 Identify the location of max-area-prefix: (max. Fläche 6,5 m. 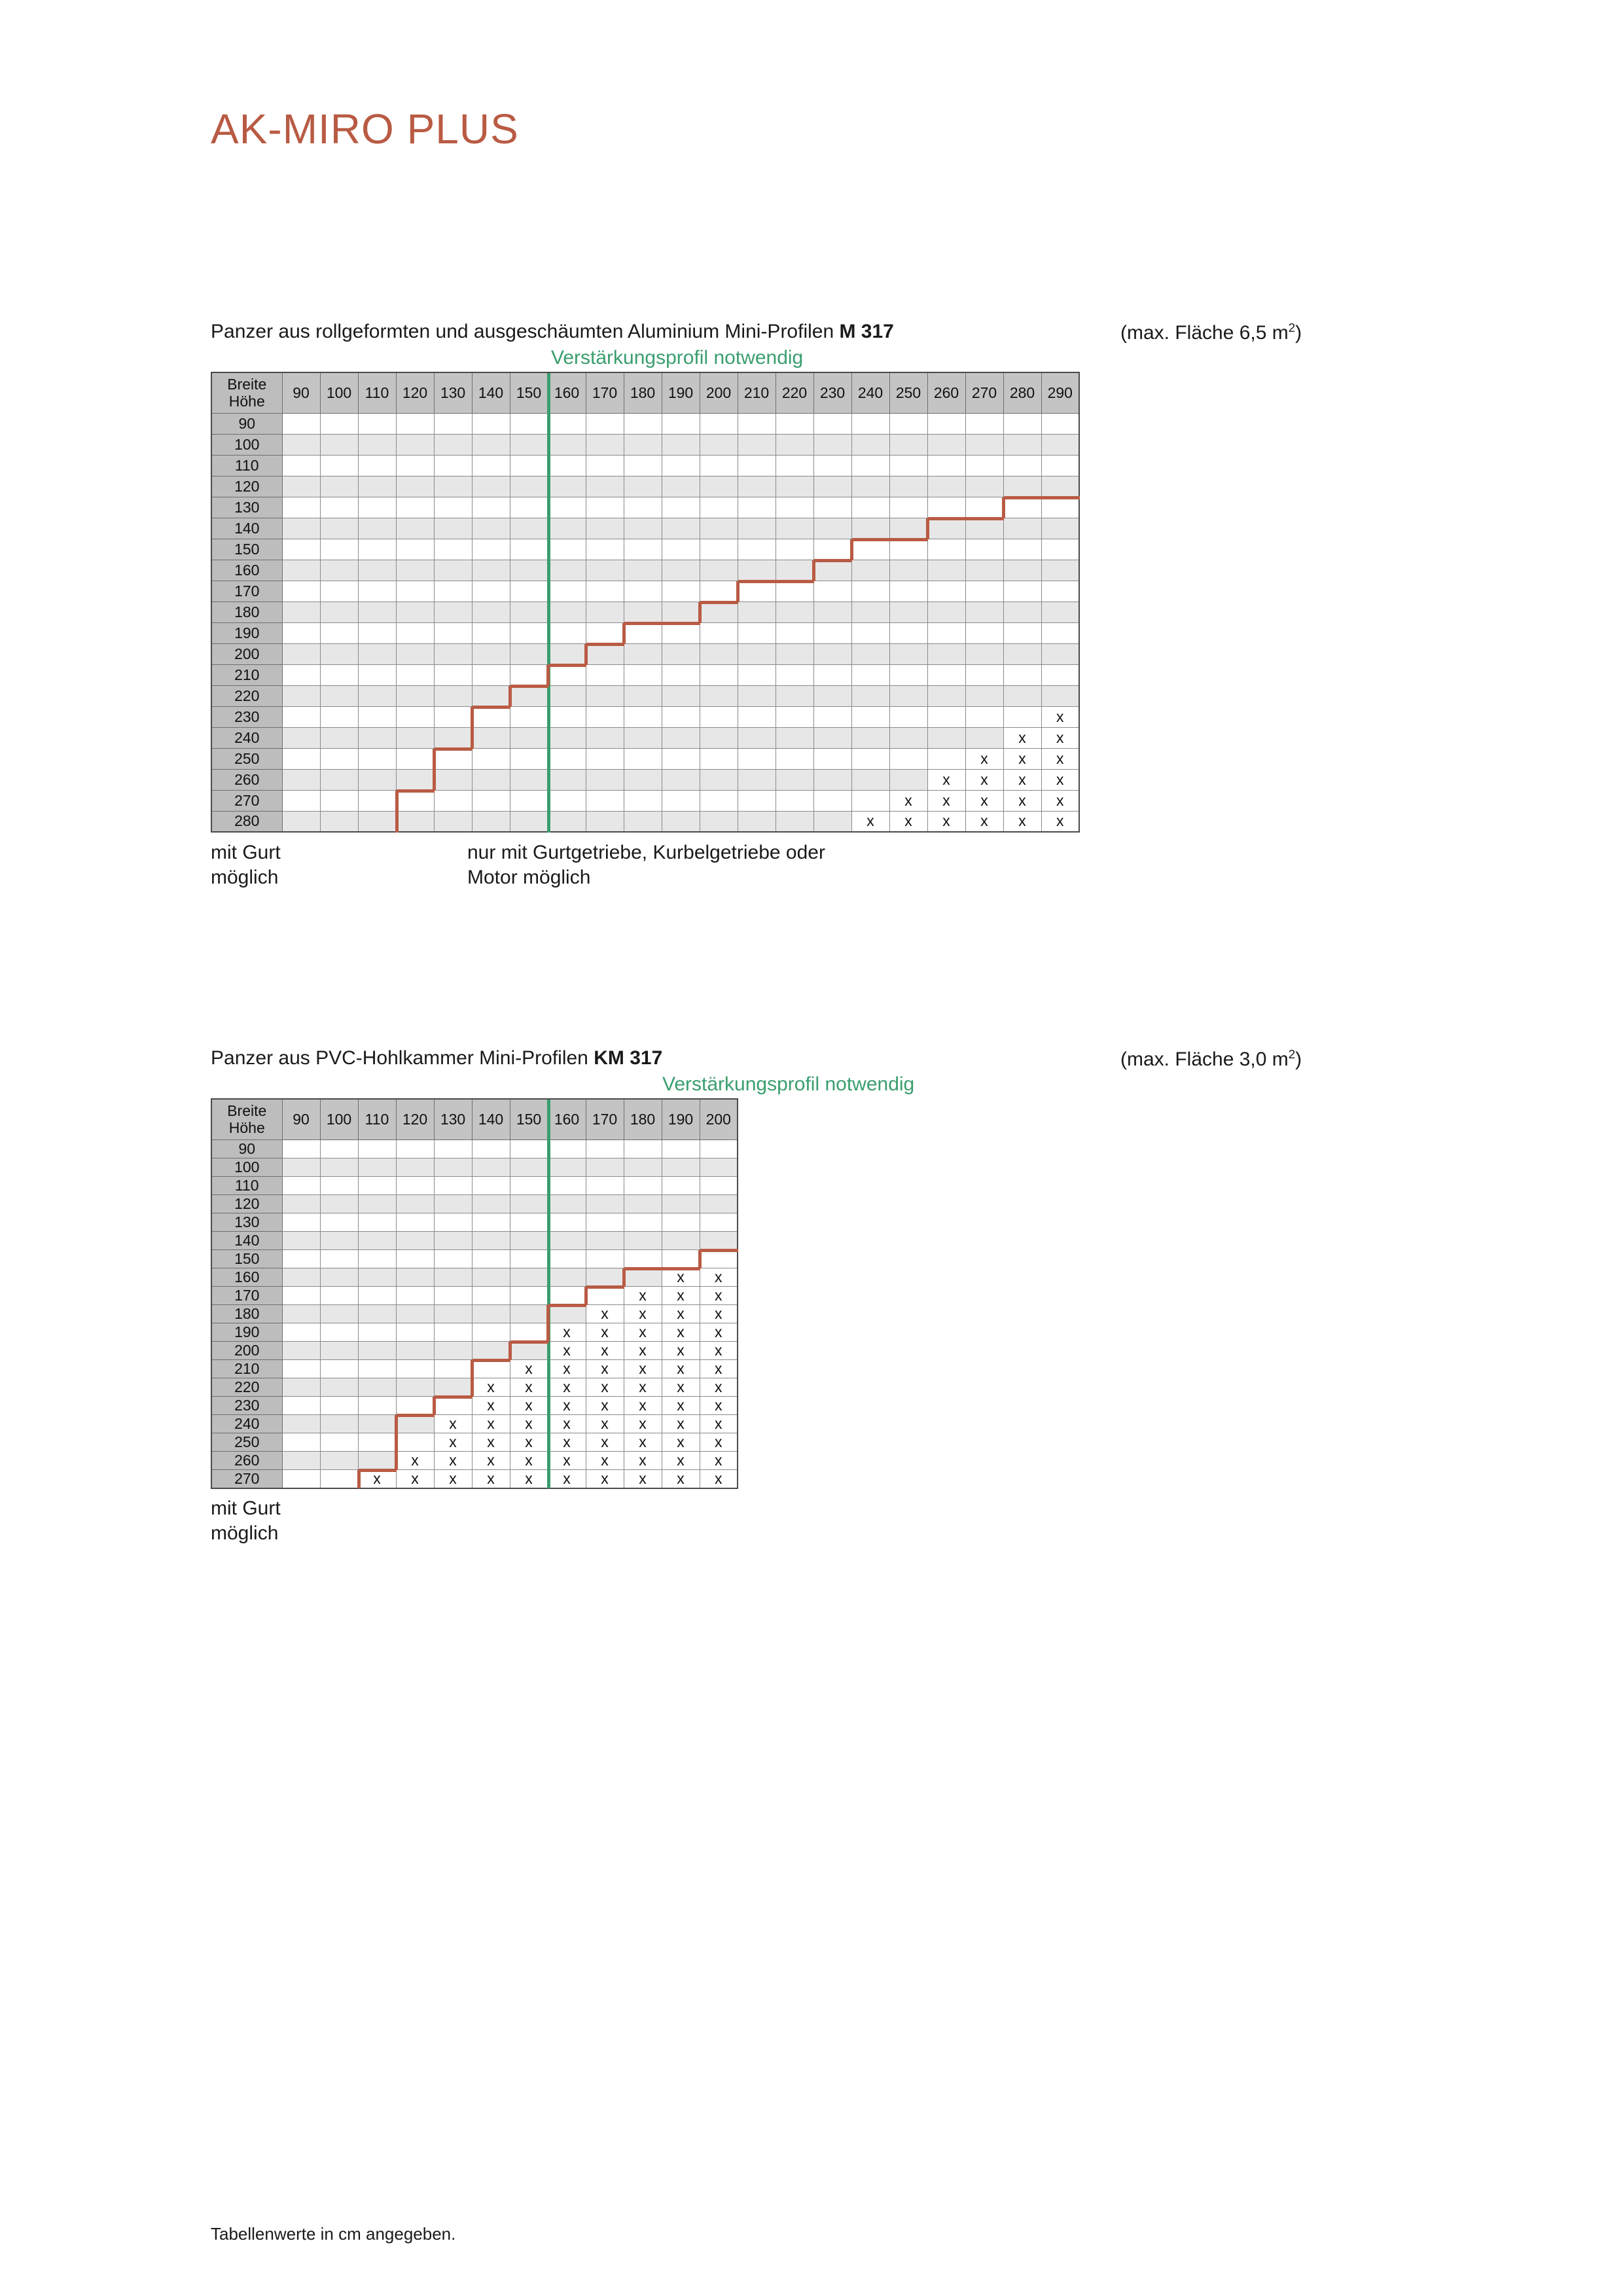
(1205, 333).